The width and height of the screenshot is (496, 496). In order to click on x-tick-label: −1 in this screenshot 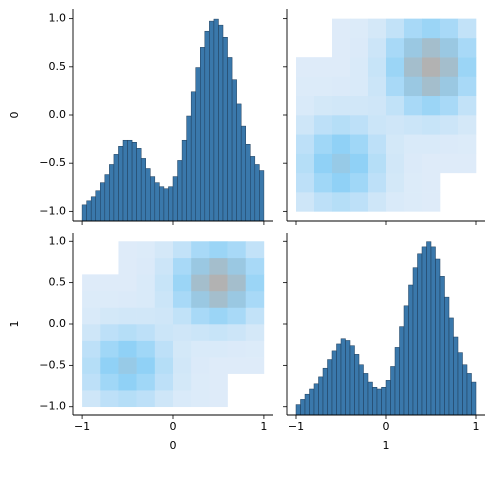, I will do `click(82, 426)`.